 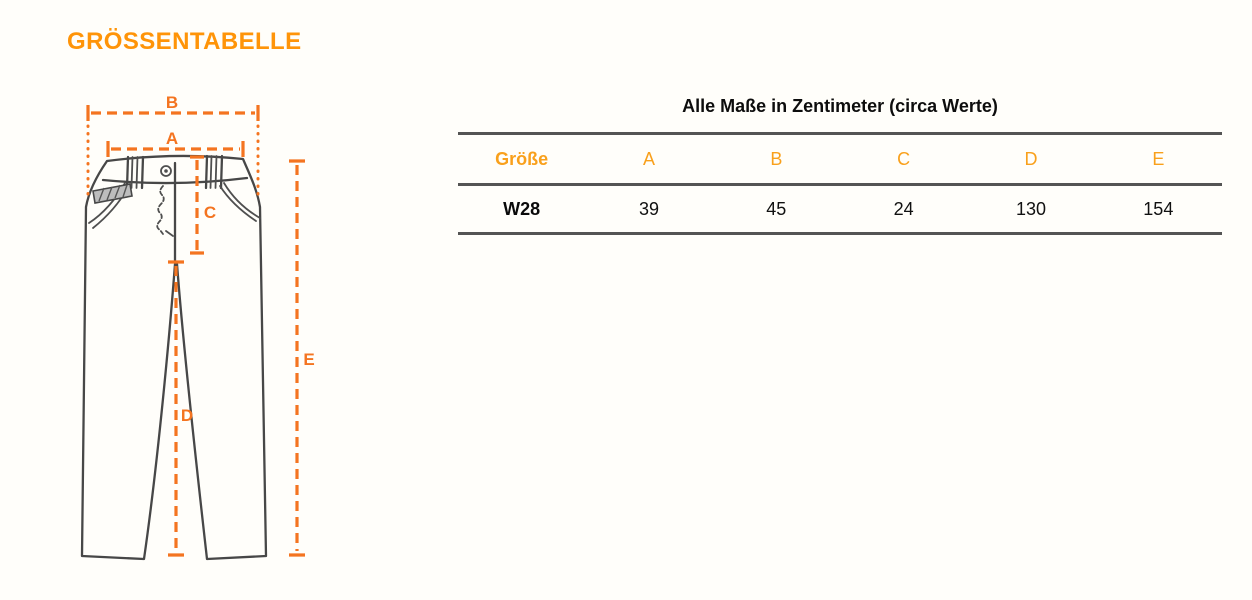 What do you see at coordinates (840, 209) in the screenshot?
I see `table-row: W28 39 45 24 130 154` at bounding box center [840, 209].